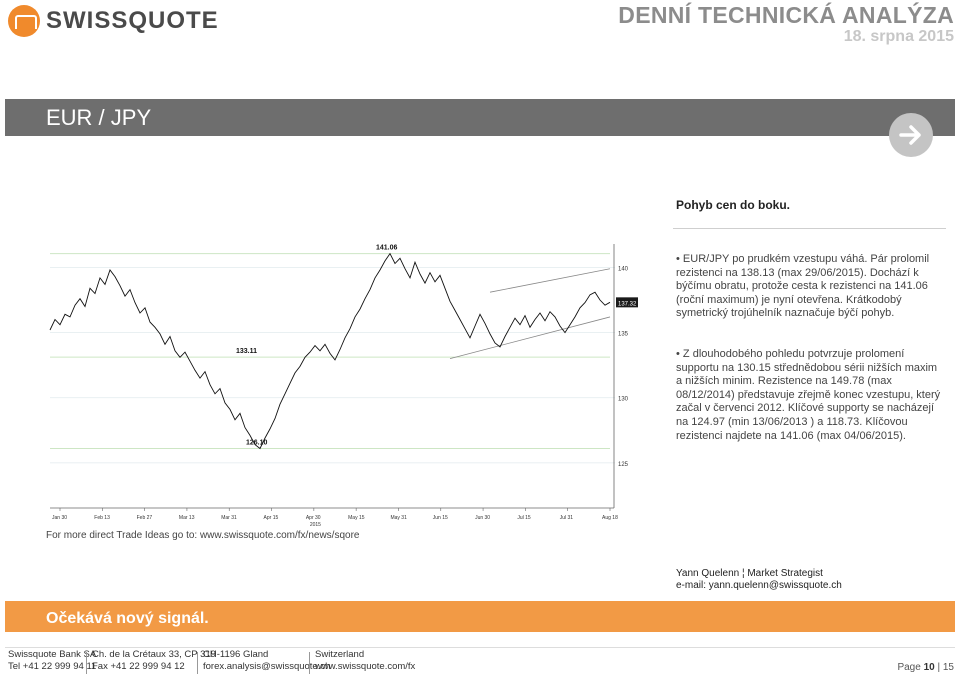  I want to click on report-date: 18. srpna 2015, so click(898, 36).